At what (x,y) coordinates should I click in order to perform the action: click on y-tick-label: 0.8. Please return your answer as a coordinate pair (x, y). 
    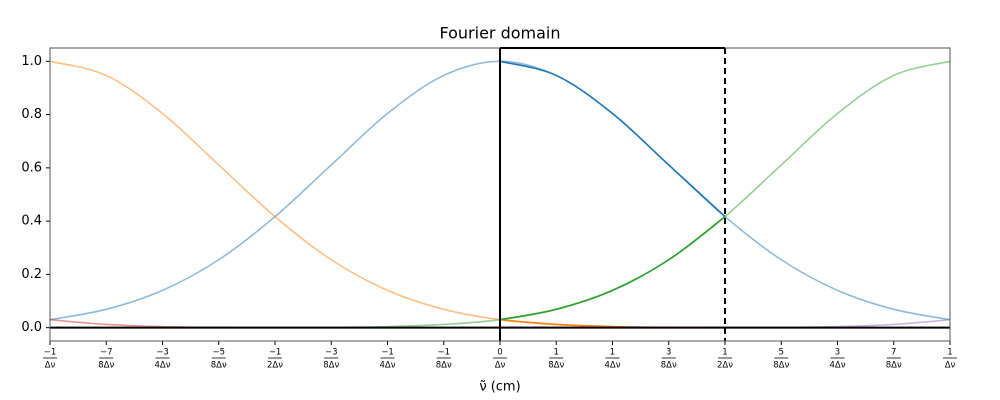
    Looking at the image, I should click on (31, 114).